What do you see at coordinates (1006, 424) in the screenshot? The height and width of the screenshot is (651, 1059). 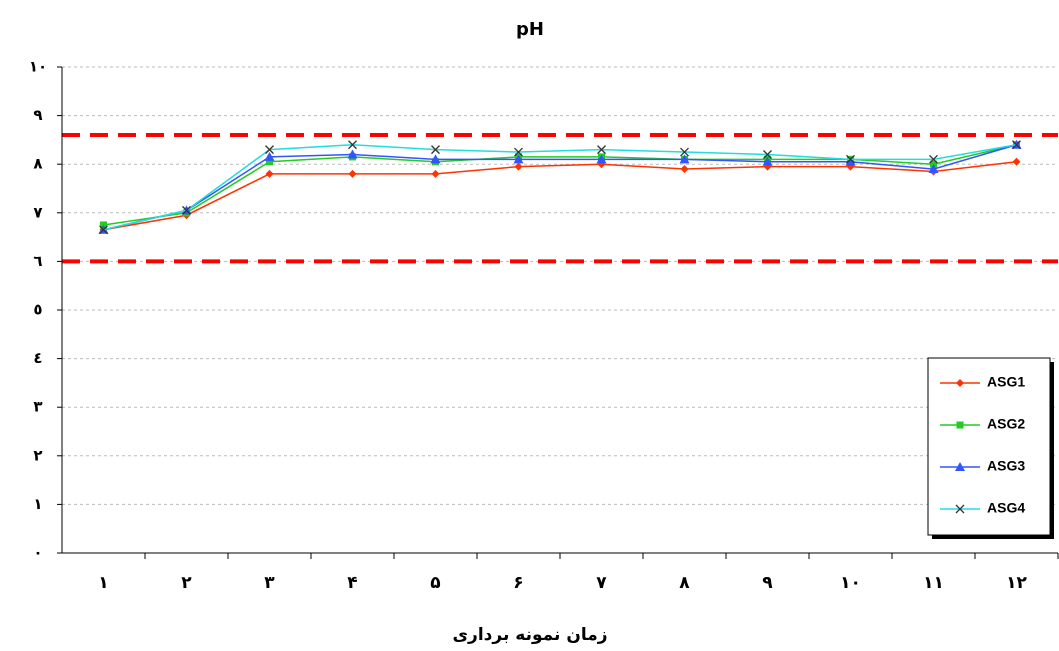 I see `legend-label: ASG2` at bounding box center [1006, 424].